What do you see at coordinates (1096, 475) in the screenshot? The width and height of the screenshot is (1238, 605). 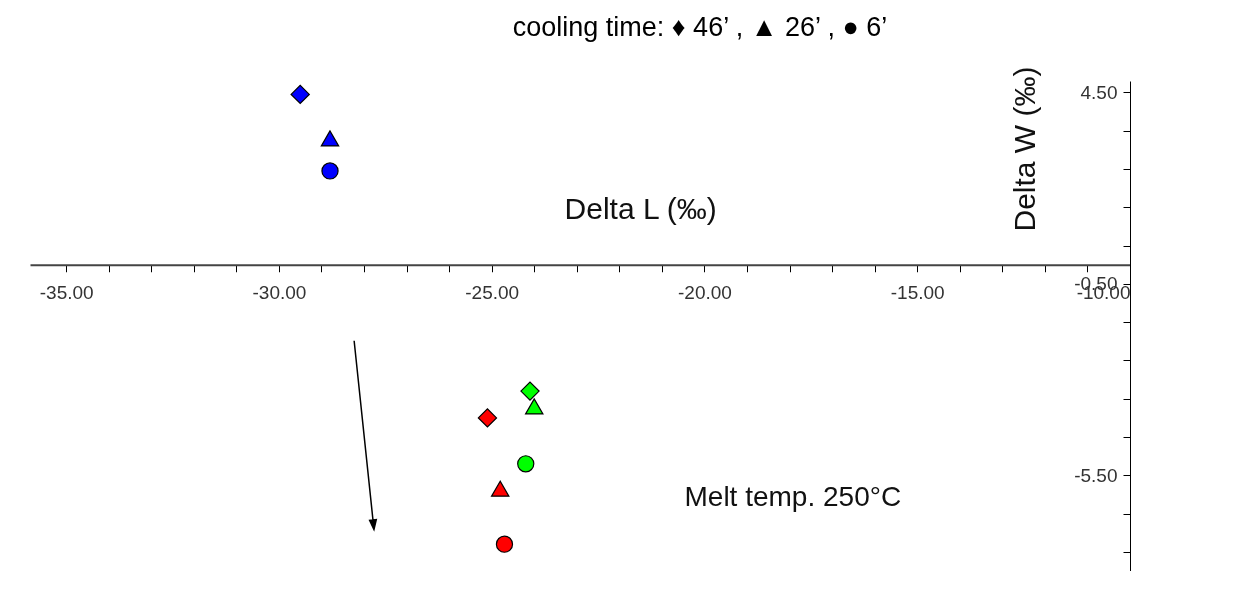 I see `y-tick-label: -5.50` at bounding box center [1096, 475].